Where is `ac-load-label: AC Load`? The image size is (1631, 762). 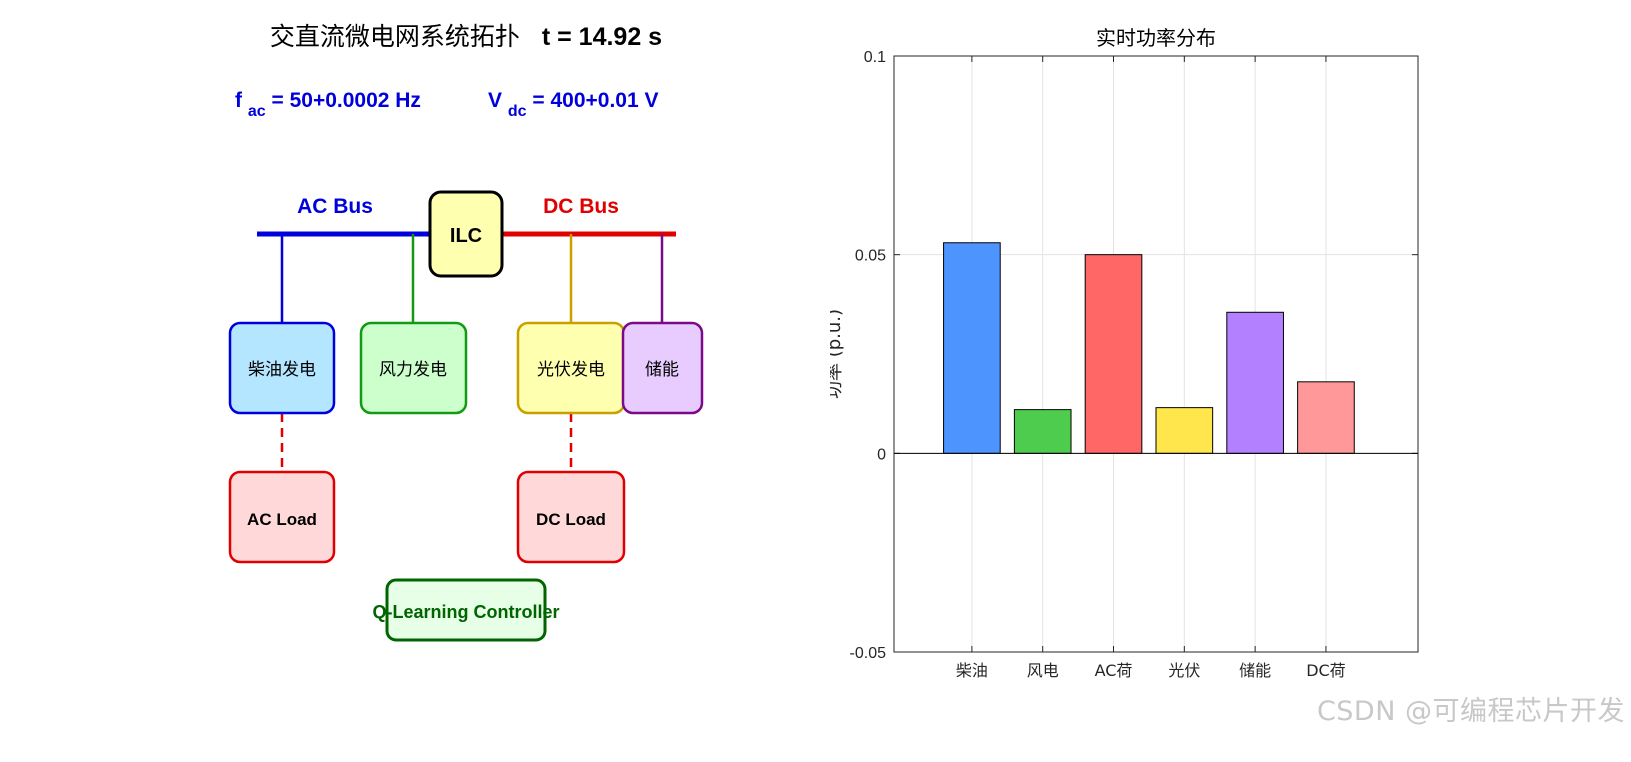
ac-load-label: AC Load is located at coordinates (282, 519).